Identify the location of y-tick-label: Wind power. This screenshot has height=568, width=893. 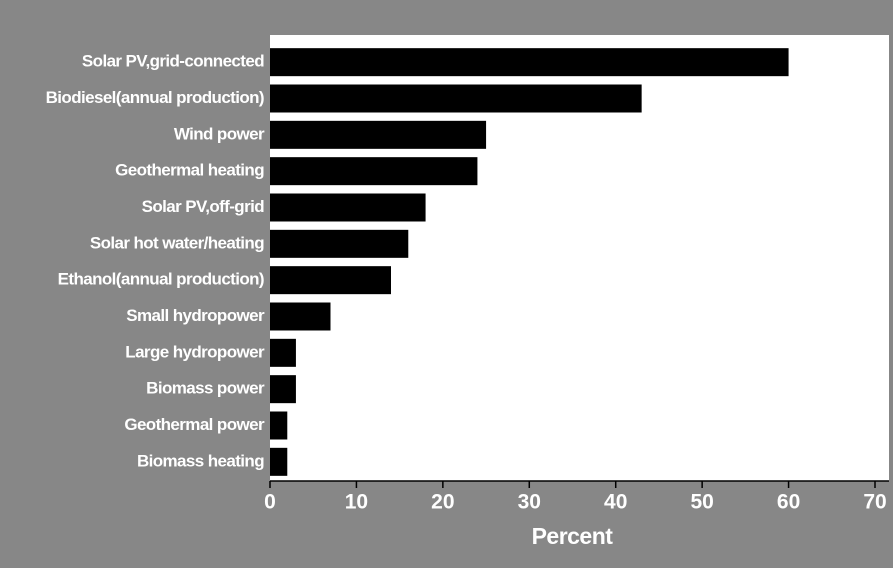
(219, 133).